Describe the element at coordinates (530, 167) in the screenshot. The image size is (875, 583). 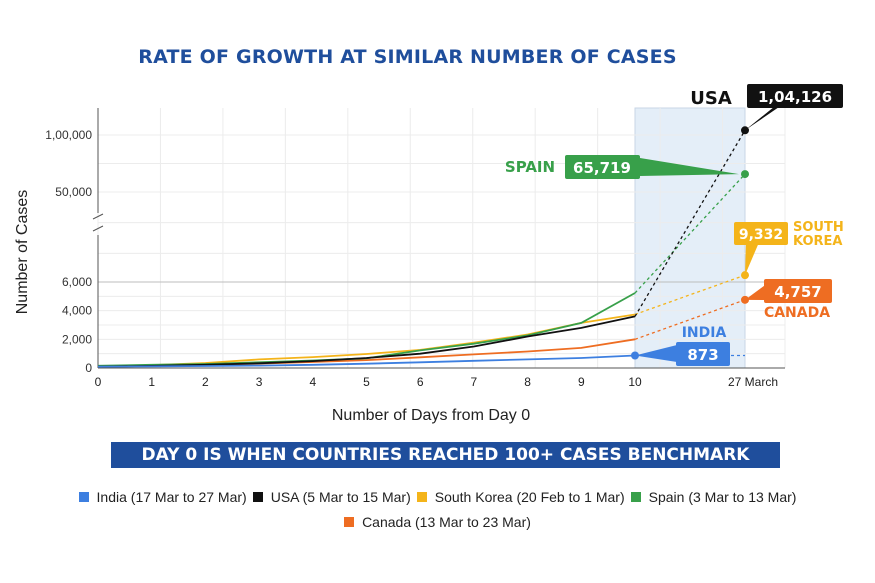
I see `series-callout: SPAIN` at that location.